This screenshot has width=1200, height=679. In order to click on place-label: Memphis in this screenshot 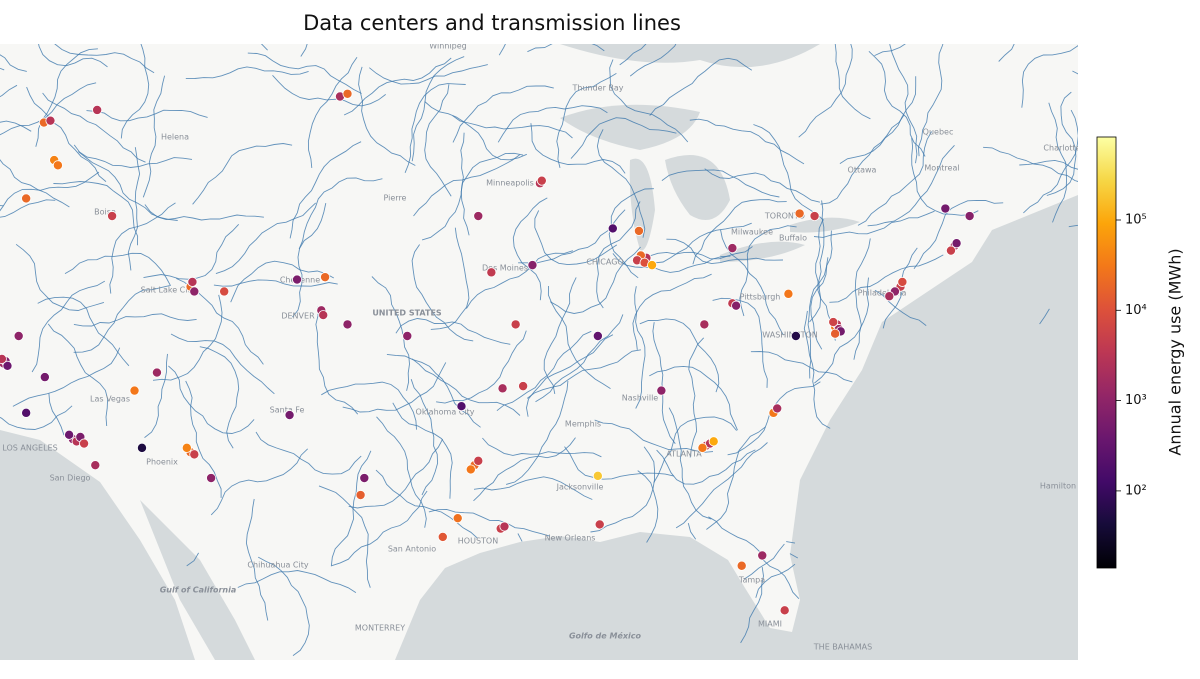, I will do `click(583, 424)`.